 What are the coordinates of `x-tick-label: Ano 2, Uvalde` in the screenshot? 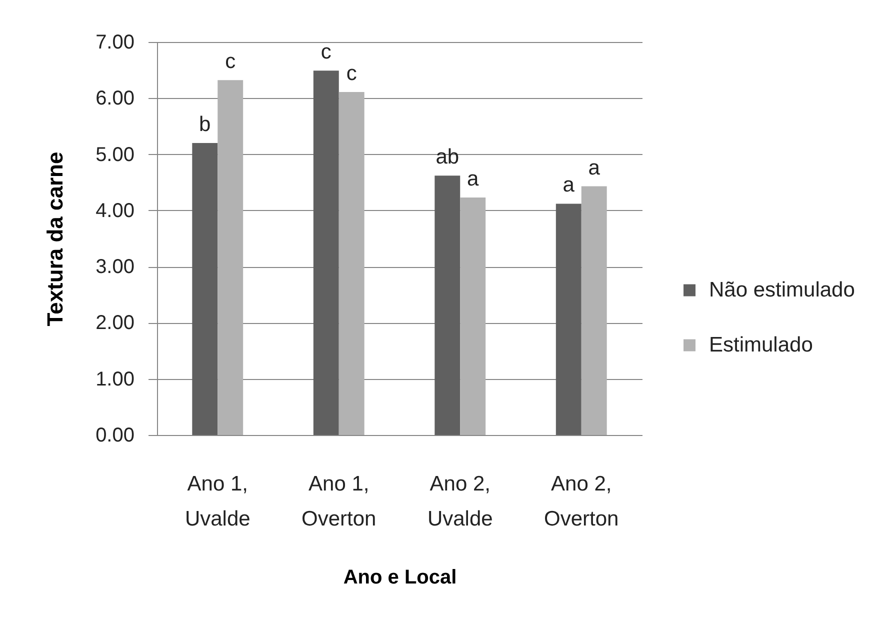 It's located at (460, 501).